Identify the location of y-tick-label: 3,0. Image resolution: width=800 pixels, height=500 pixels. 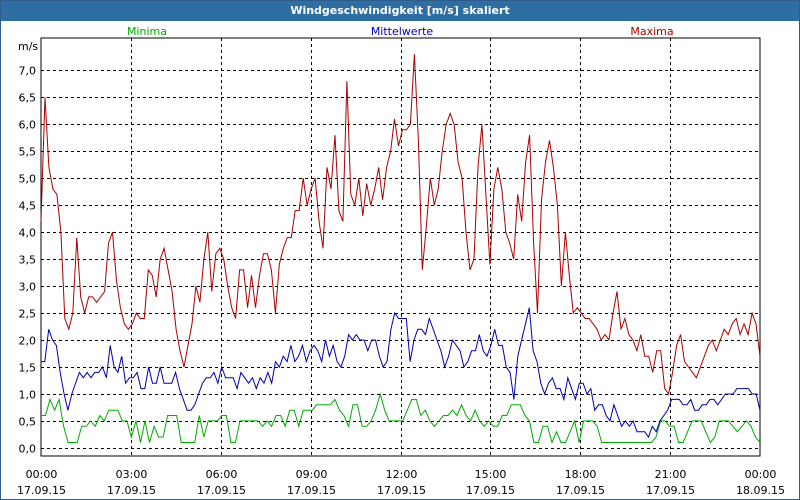
(28, 287).